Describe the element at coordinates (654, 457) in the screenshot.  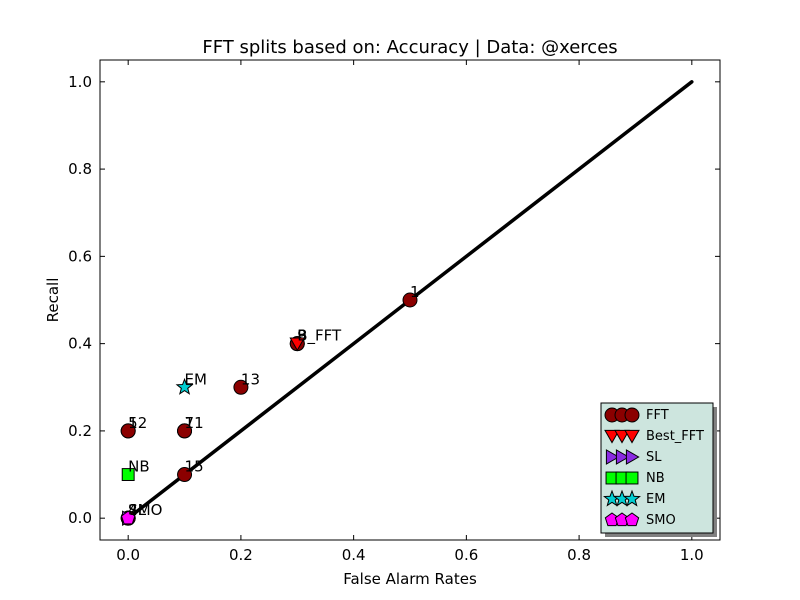
I see `legend-label: SL` at that location.